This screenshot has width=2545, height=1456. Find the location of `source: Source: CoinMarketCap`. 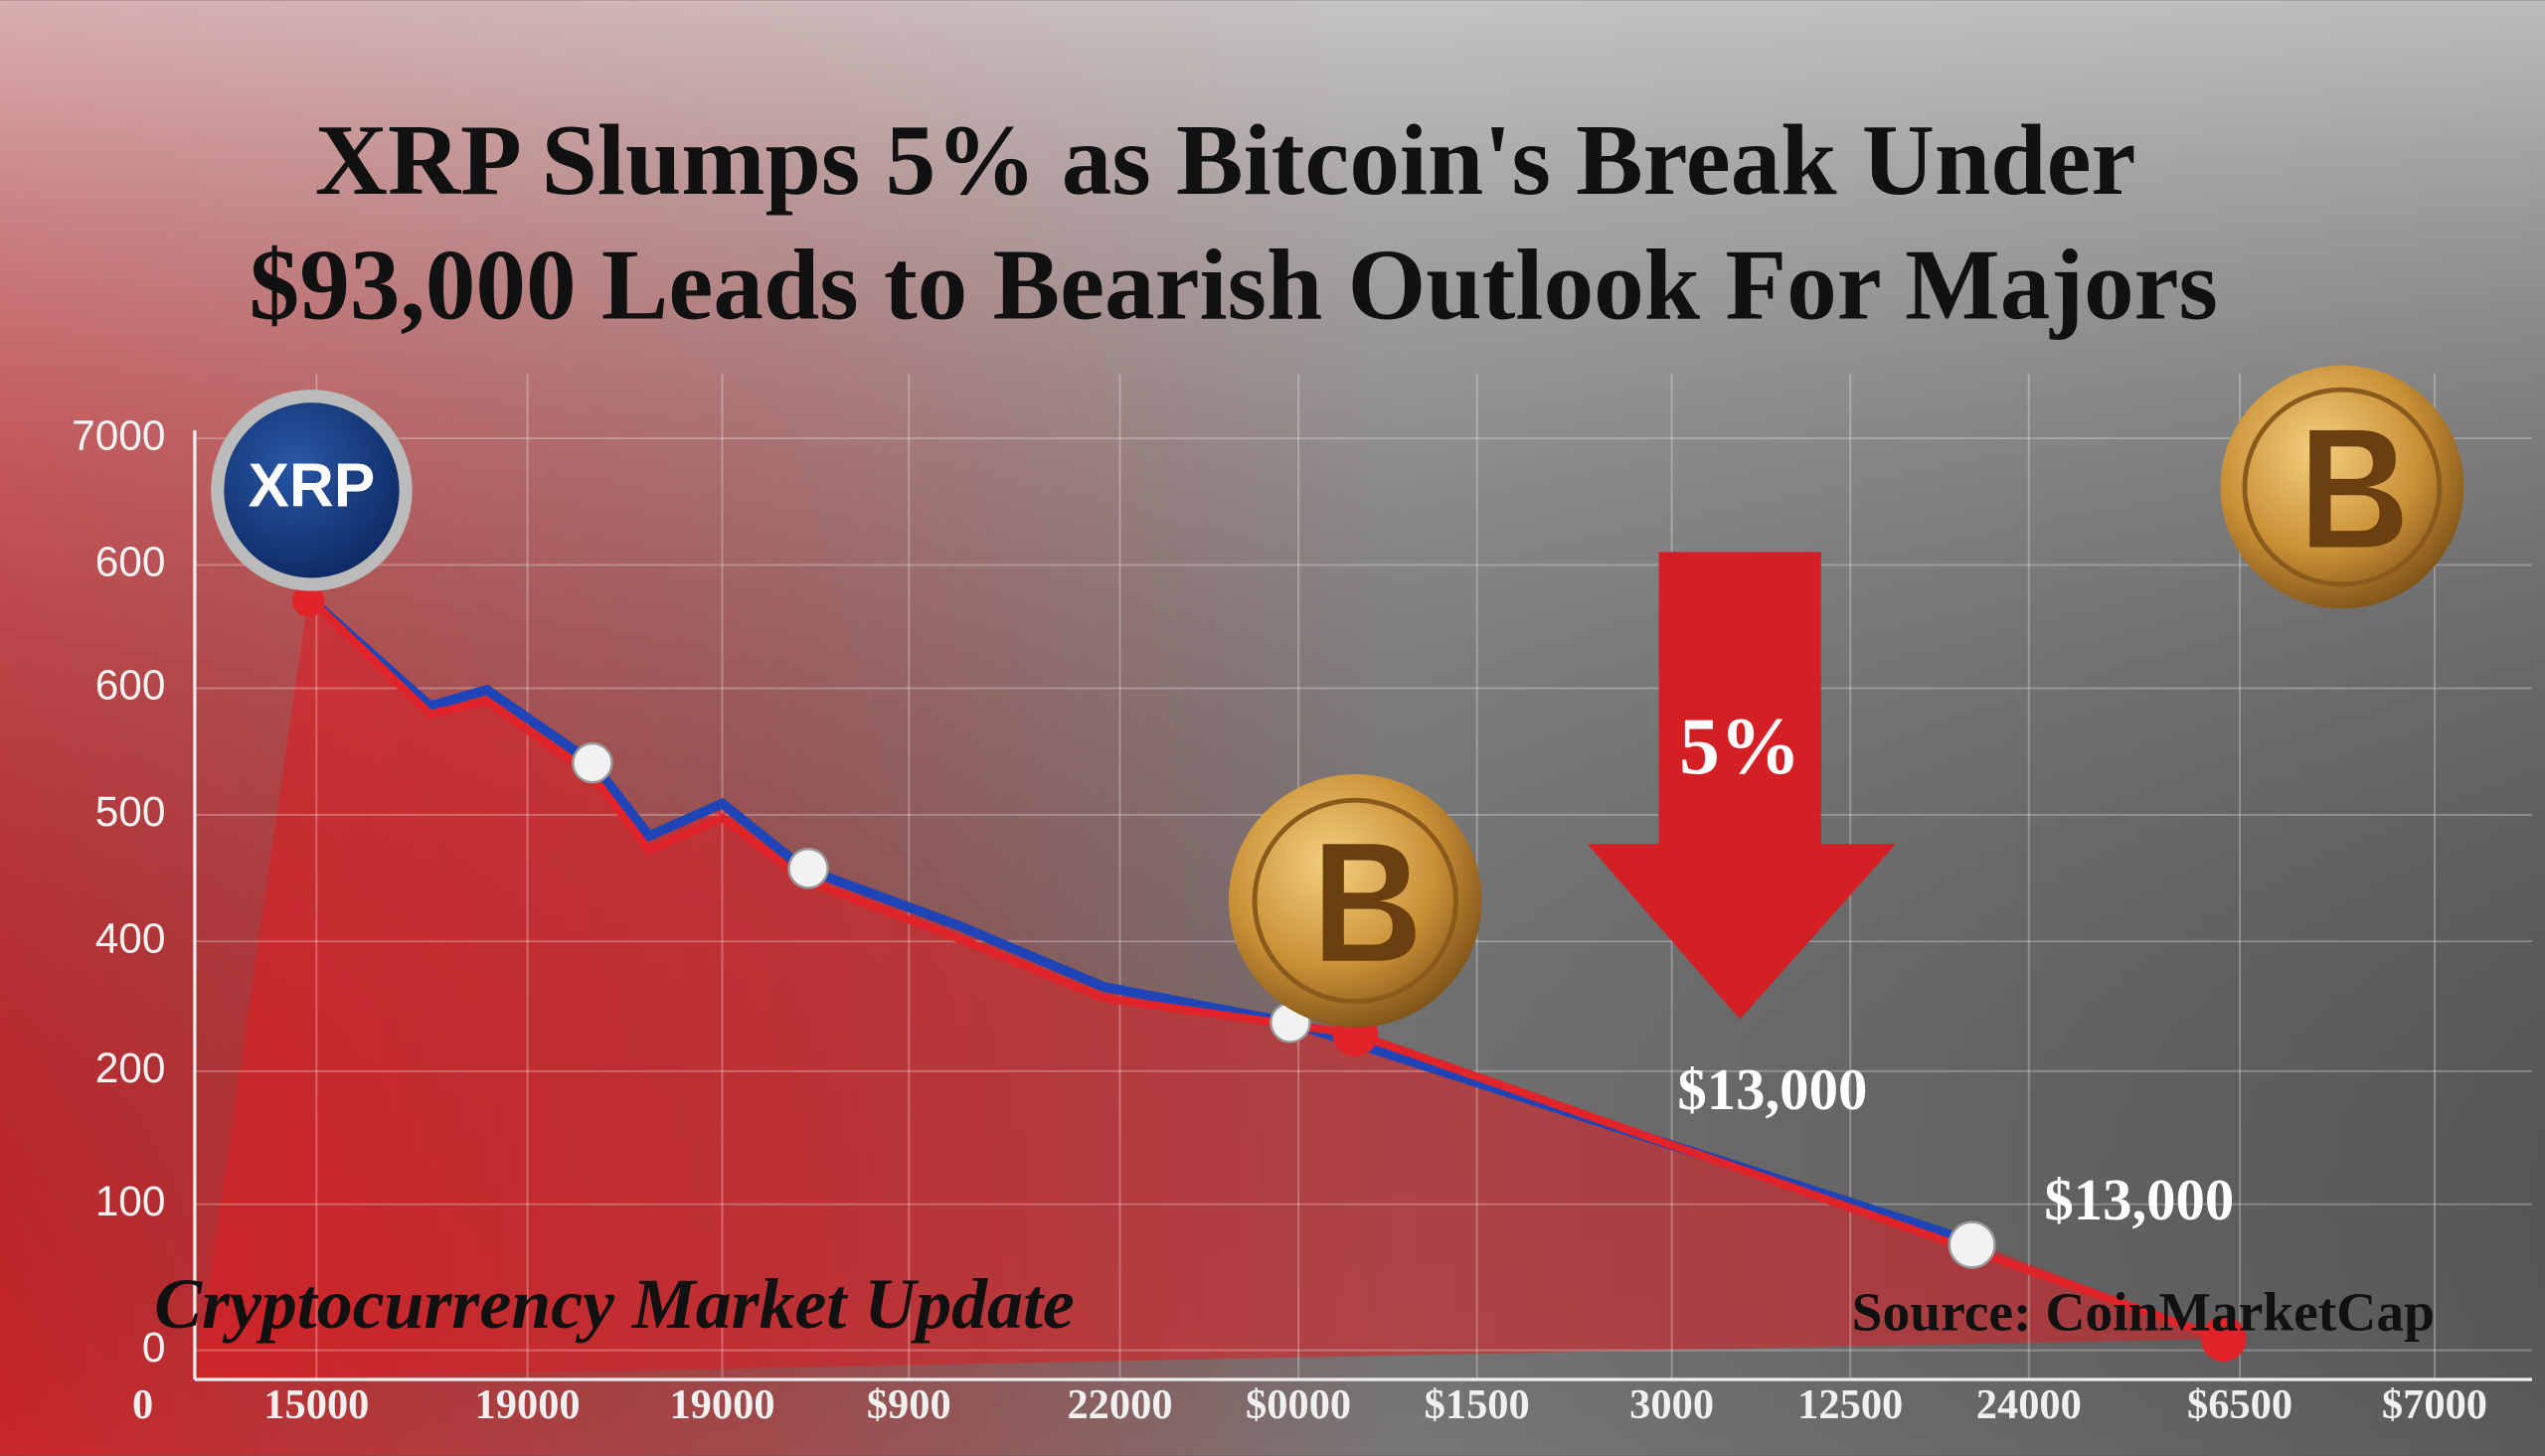

source: Source: CoinMarketCap is located at coordinates (2143, 1313).